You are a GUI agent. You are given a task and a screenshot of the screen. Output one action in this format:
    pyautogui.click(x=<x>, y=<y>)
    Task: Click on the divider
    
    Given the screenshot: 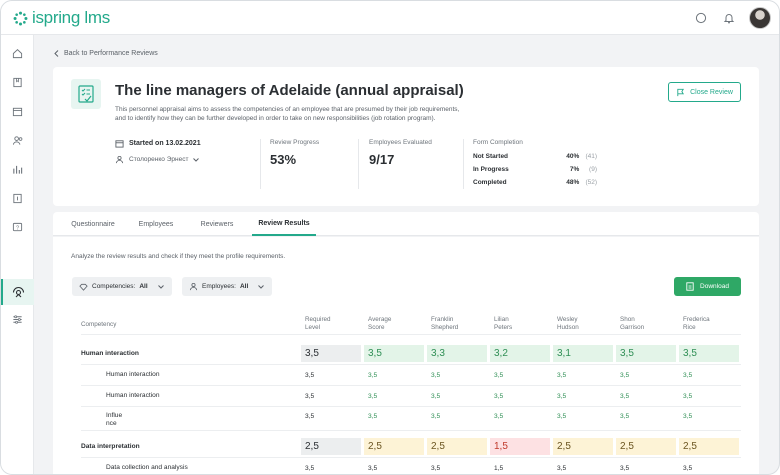 What is the action you would take?
    pyautogui.click(x=358, y=164)
    